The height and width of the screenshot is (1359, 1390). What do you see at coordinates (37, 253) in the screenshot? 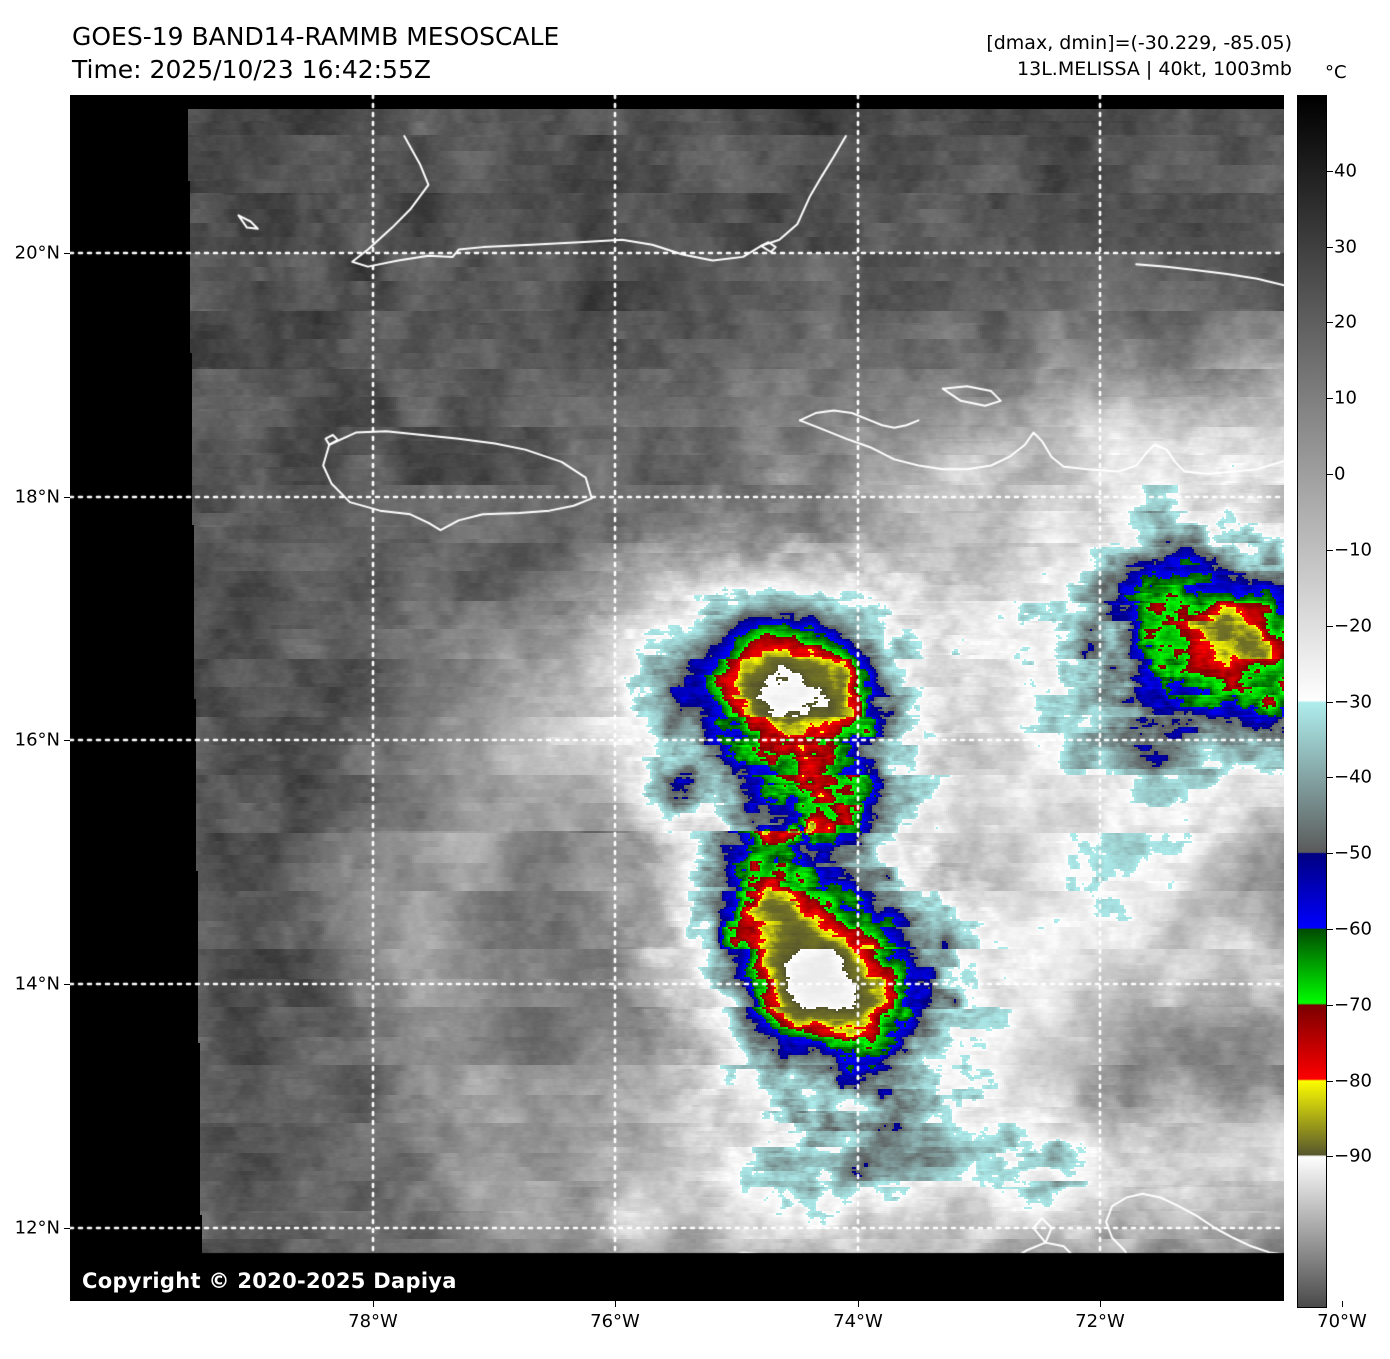
I see `lat-tick-label: 20°N` at bounding box center [37, 253].